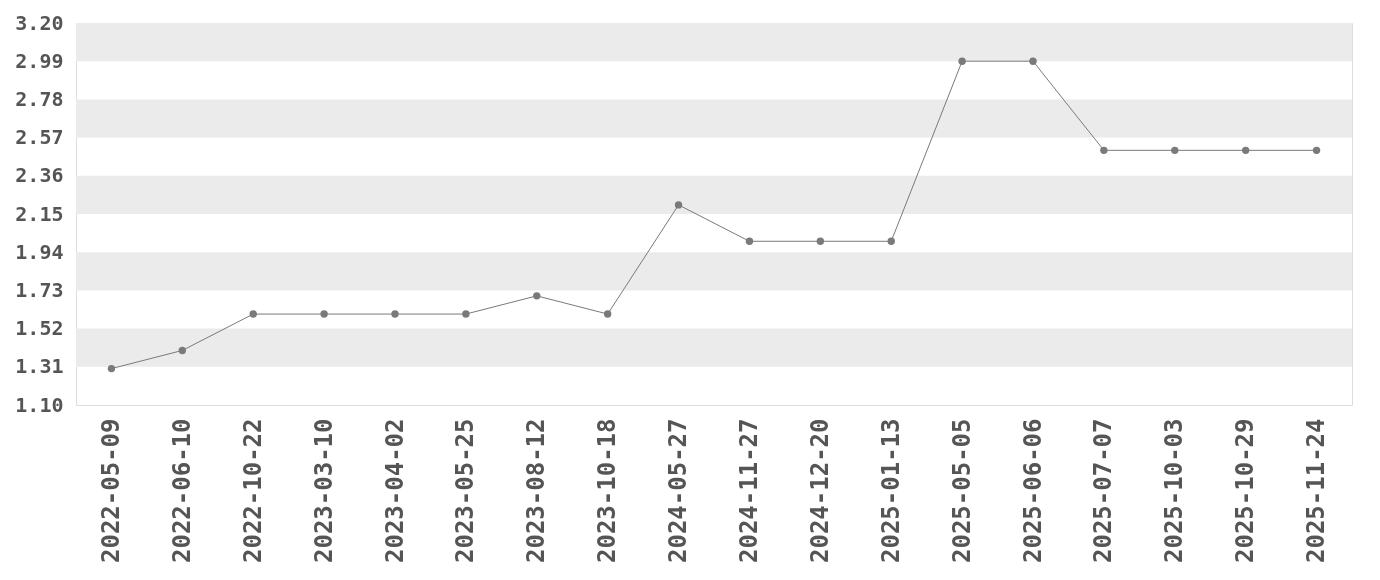 The image size is (1380, 580). I want to click on y-tick-label: 2.57, so click(39, 137).